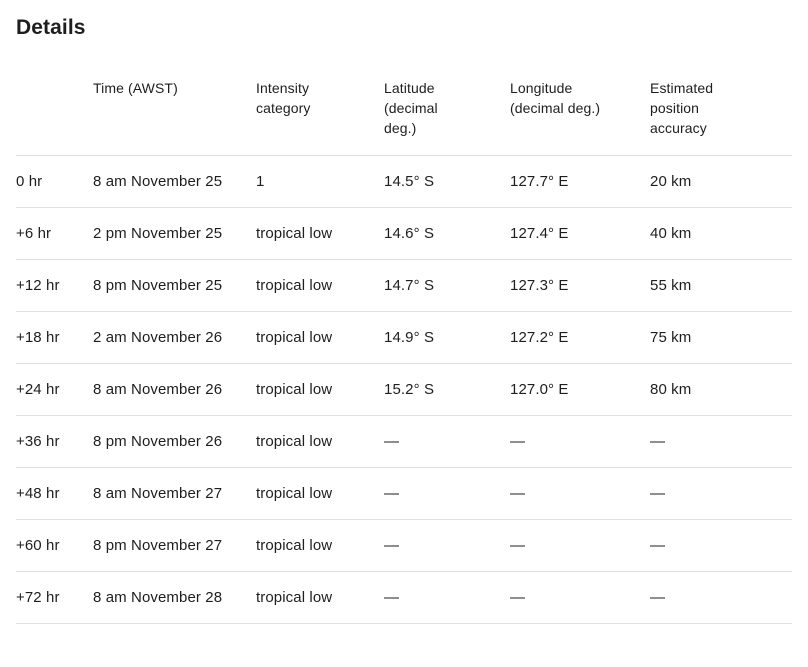 The image size is (808, 667). Describe the element at coordinates (158, 337) in the screenshot. I see `cell-time-awst: 2 am November 26` at that location.